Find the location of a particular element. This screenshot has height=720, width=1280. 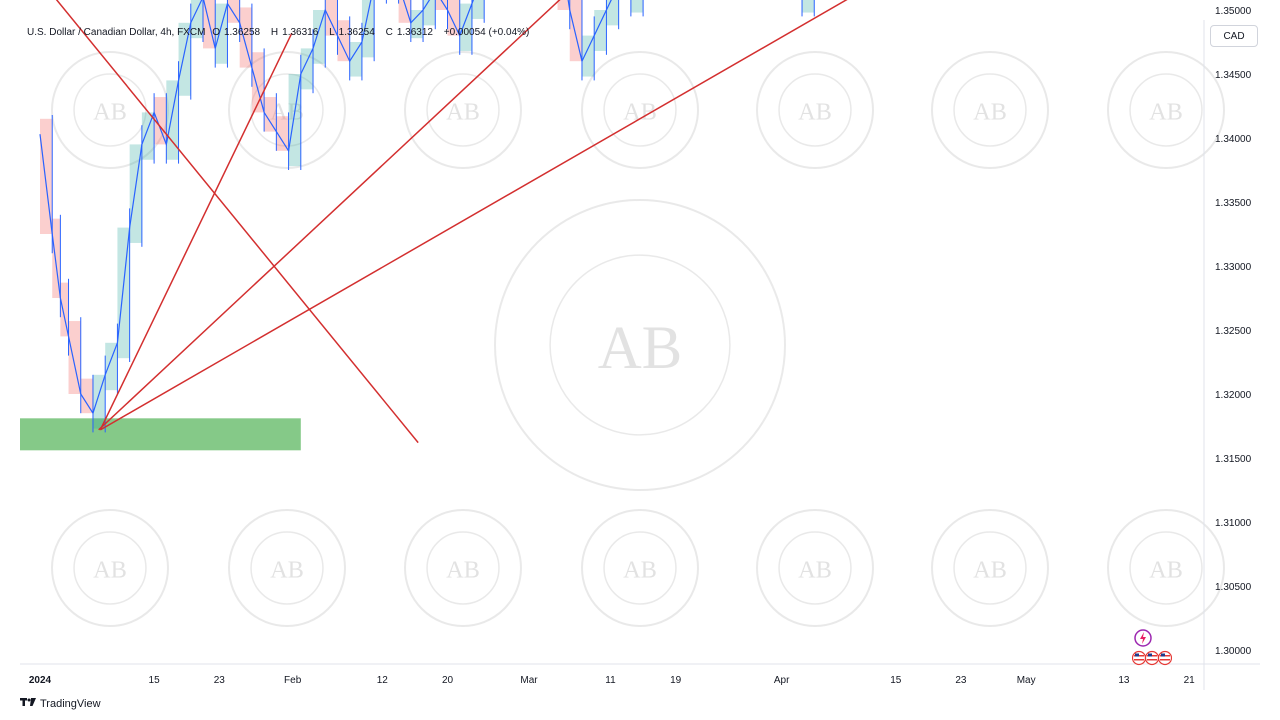

trendline is located at coordinates (196, 231).